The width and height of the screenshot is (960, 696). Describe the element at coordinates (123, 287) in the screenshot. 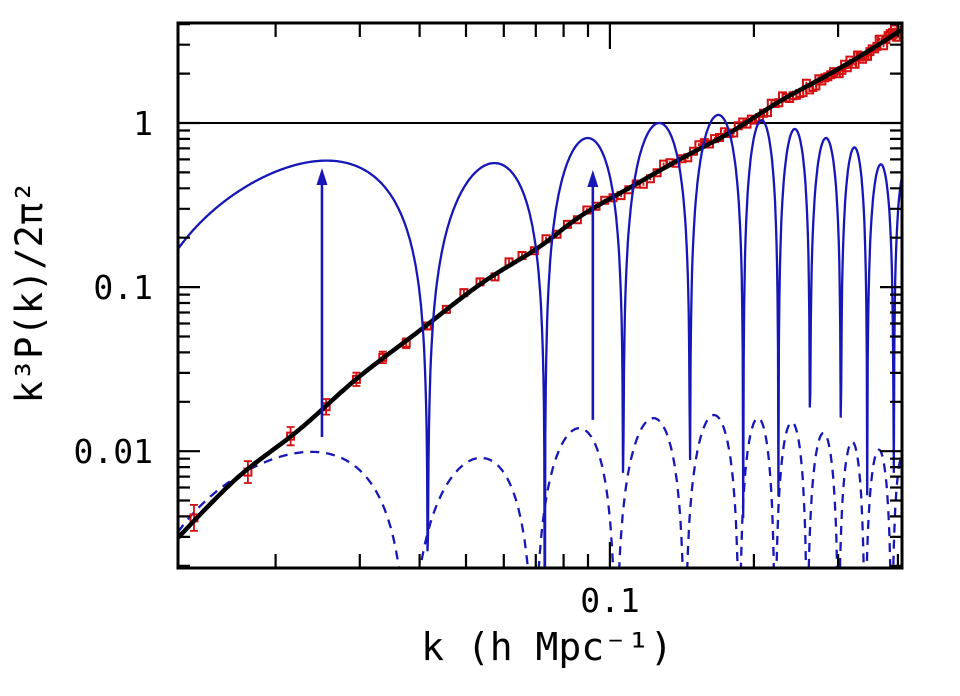

I see `y-tick-label-0p1: 0.1` at that location.